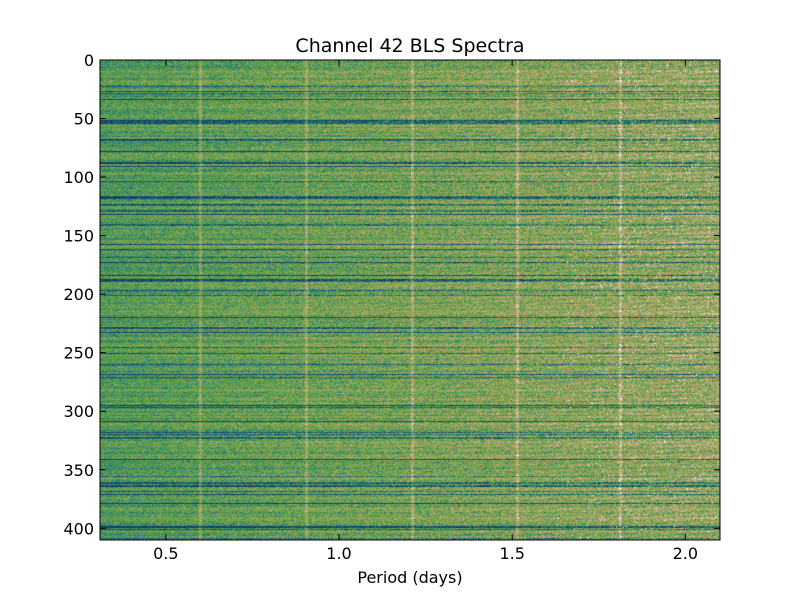 This screenshot has height=600, width=800. I want to click on x-tick-label: 1.5, so click(511, 553).